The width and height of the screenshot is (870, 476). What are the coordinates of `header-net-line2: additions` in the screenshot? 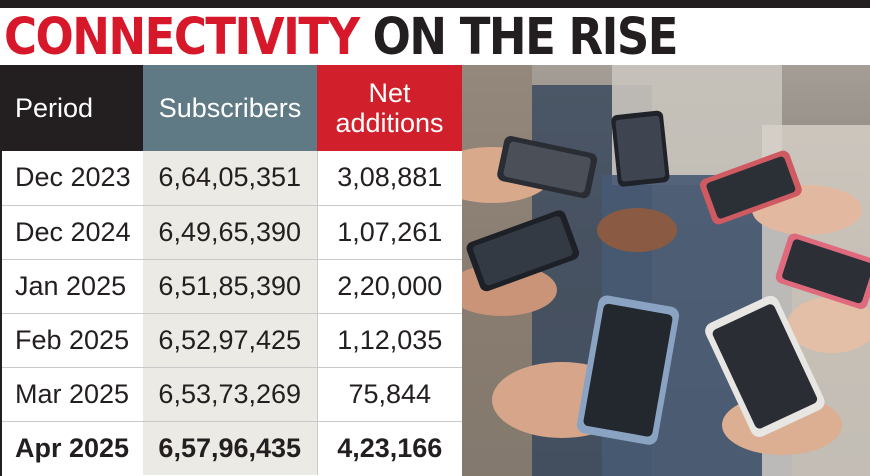 It's located at (389, 123).